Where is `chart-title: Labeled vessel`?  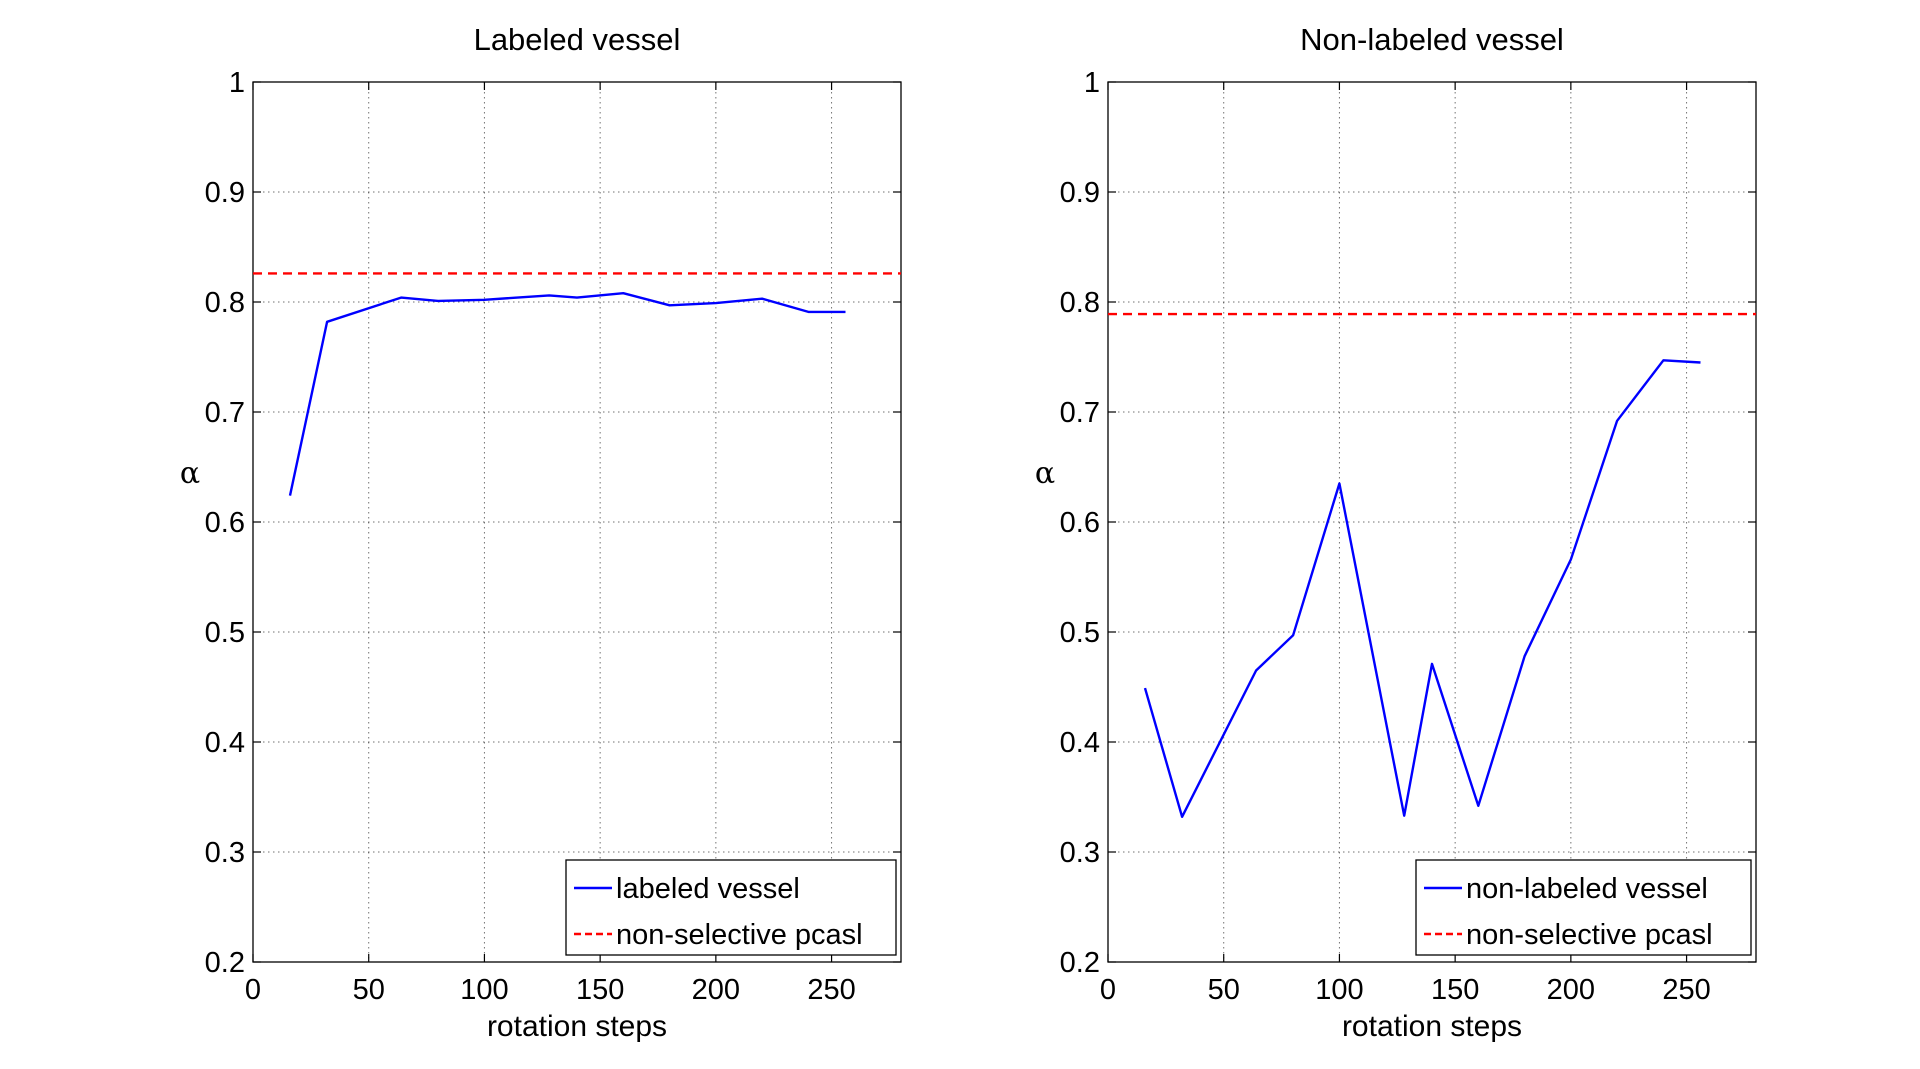
chart-title: Labeled vessel is located at coordinates (577, 39).